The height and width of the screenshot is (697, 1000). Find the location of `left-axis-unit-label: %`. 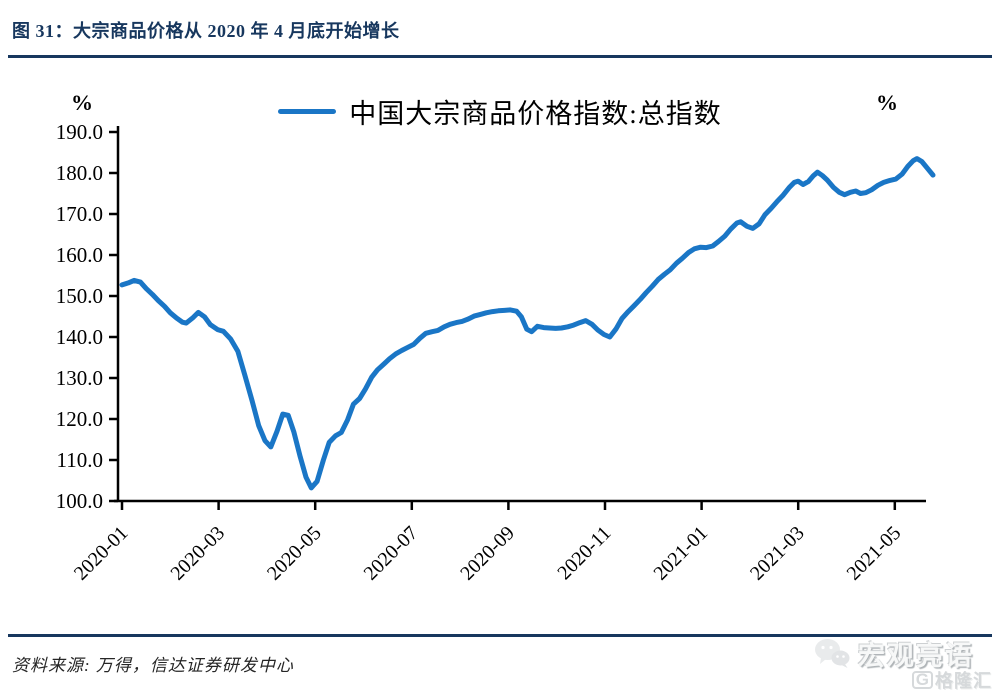

left-axis-unit-label: % is located at coordinates (82, 102).